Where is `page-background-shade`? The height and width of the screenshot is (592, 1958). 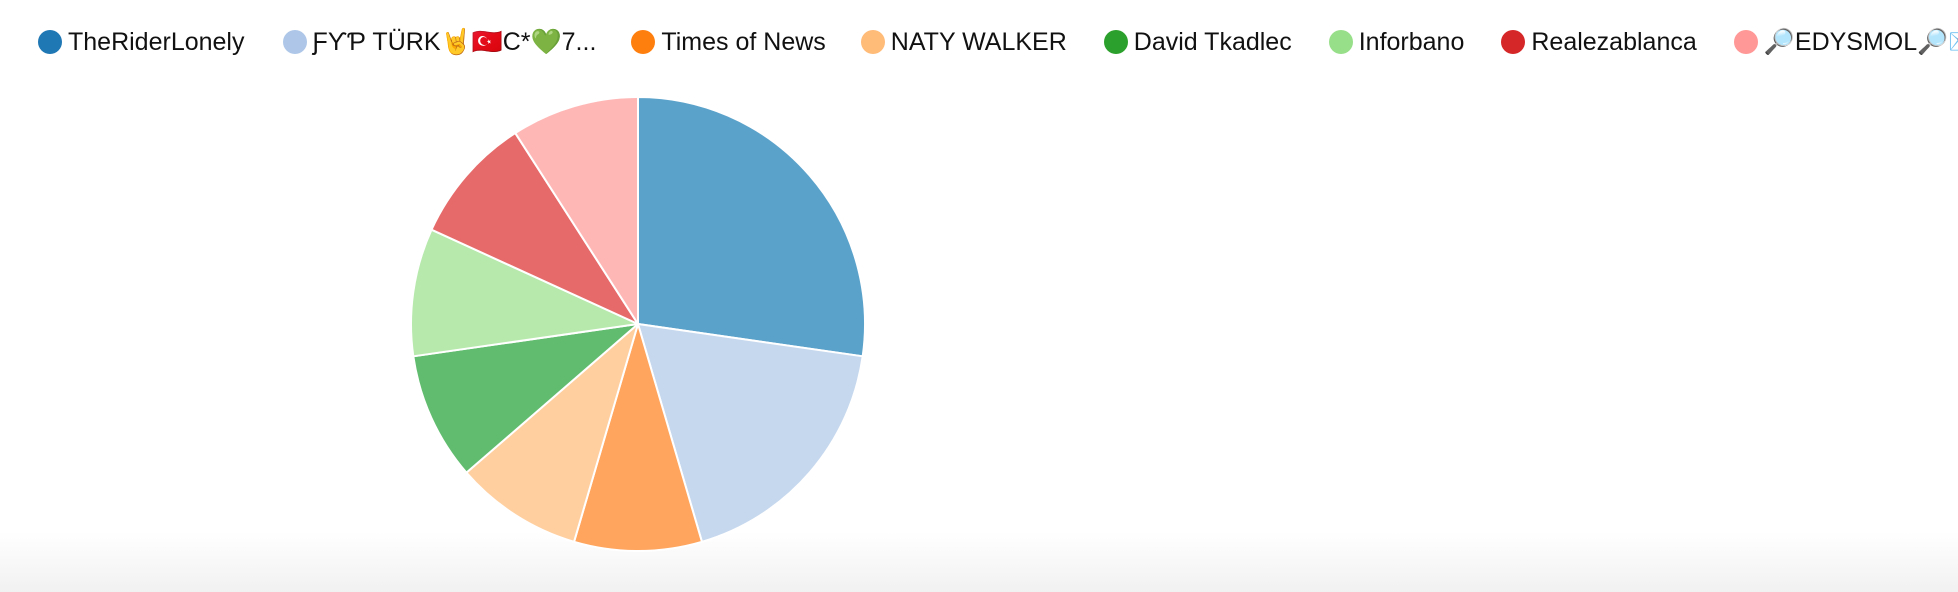
page-background-shade is located at coordinates (979, 562).